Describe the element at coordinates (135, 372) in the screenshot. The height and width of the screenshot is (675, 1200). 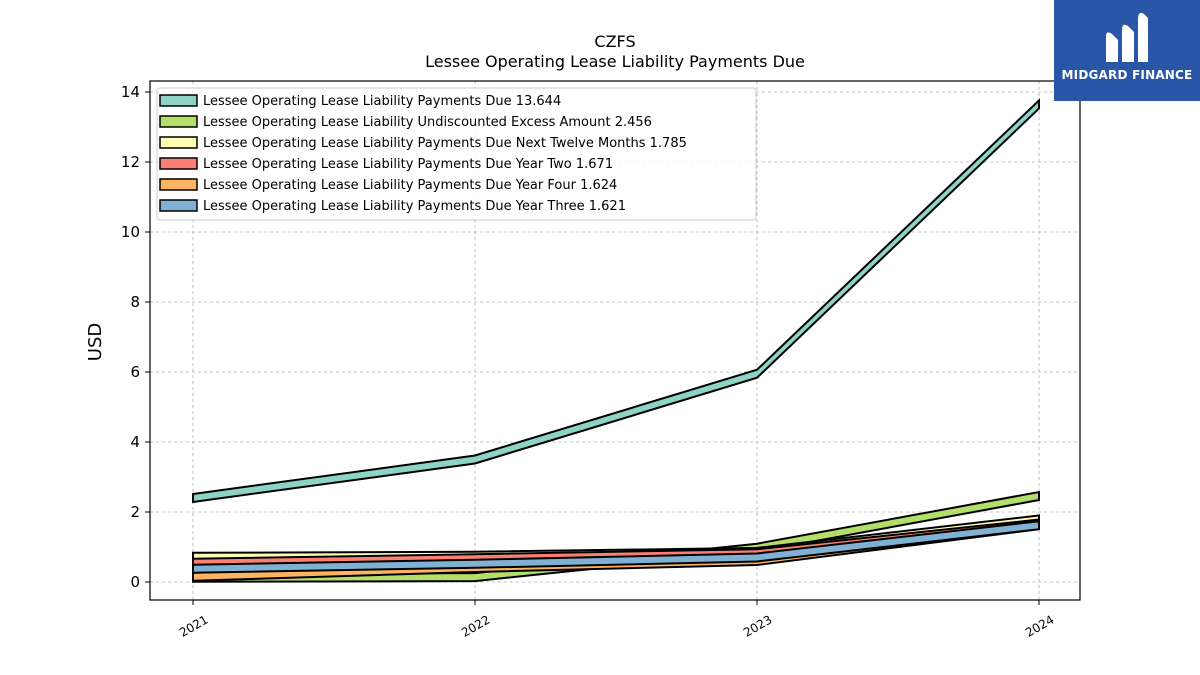
I see `y-tick-label-3: 6` at that location.